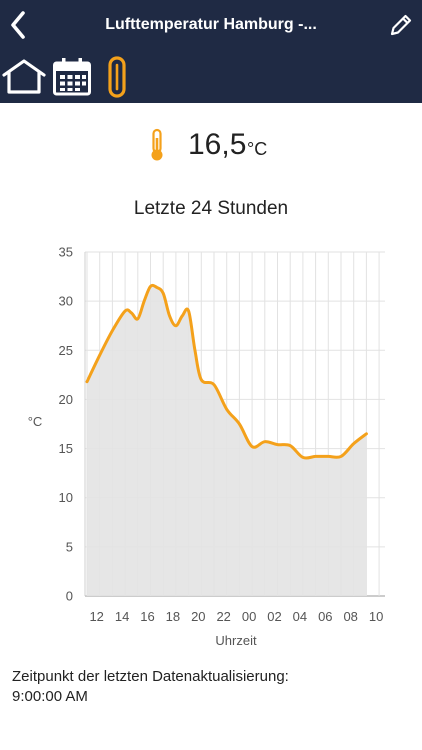 The width and height of the screenshot is (422, 750). What do you see at coordinates (198, 616) in the screenshot?
I see `x-tick-label: 20` at bounding box center [198, 616].